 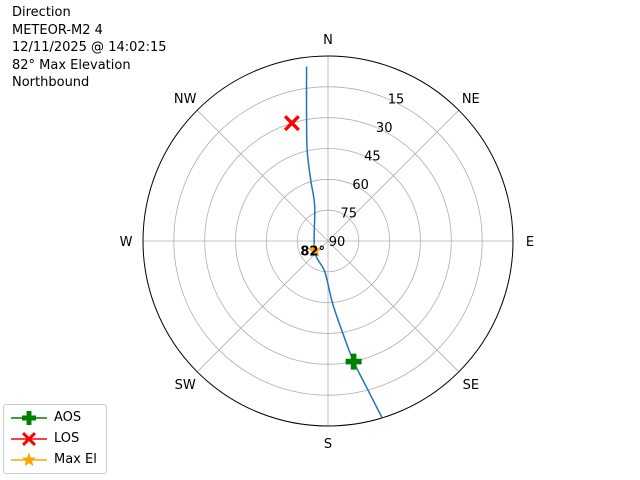 What do you see at coordinates (353, 361) in the screenshot?
I see `marker-aos` at bounding box center [353, 361].